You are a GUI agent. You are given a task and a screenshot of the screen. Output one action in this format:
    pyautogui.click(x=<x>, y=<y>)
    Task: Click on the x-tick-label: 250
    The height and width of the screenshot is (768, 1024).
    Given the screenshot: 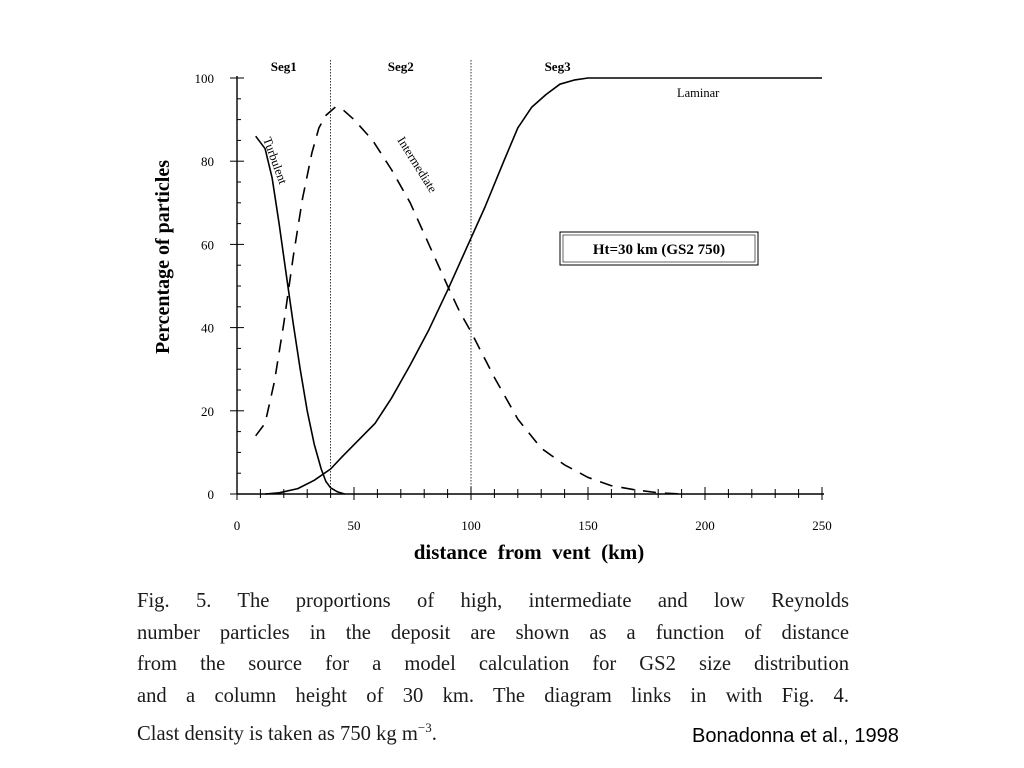 What is the action you would take?
    pyautogui.click(x=822, y=525)
    